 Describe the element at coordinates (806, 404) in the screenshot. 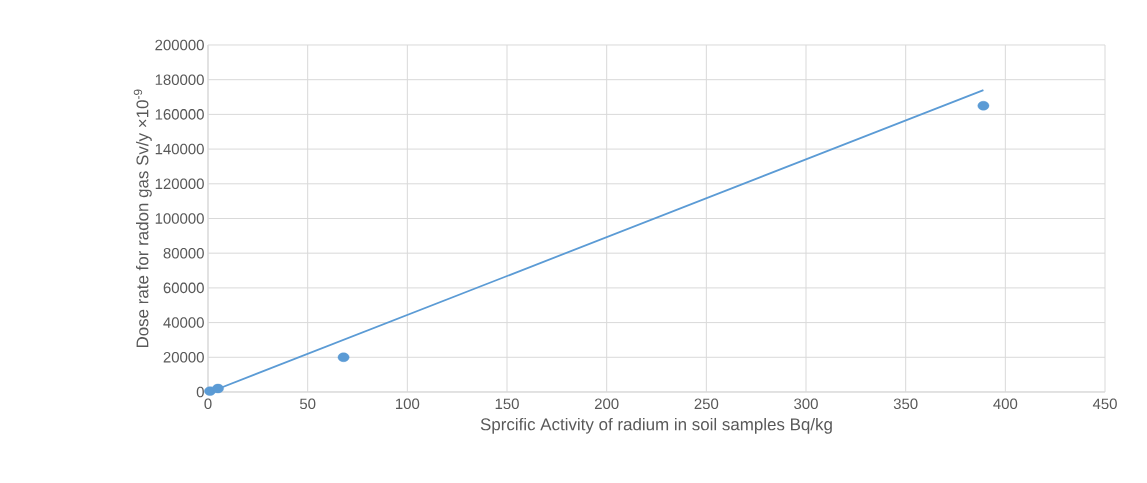

I see `x-tick-label: 300` at that location.